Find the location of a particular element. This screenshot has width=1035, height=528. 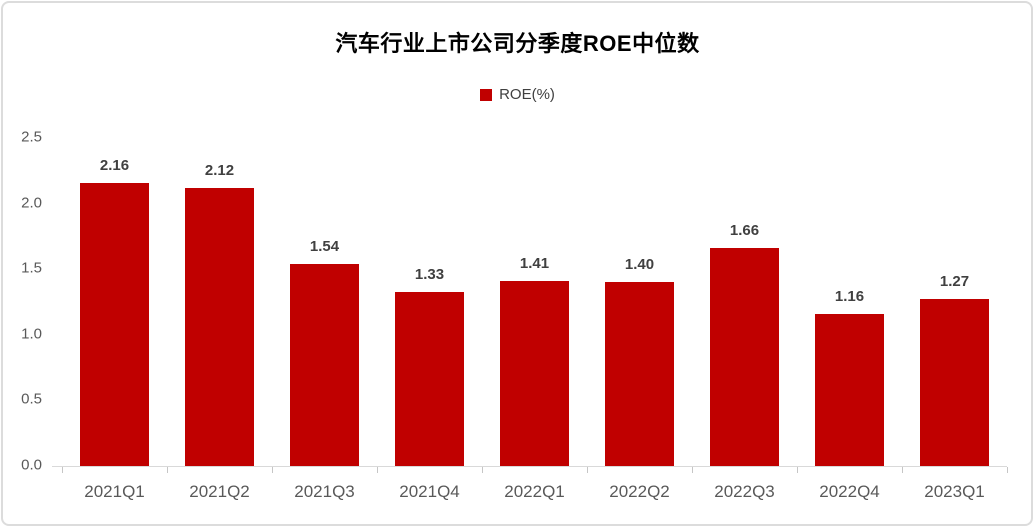

y-axis-tick-label: 1.0 is located at coordinates (31, 334).